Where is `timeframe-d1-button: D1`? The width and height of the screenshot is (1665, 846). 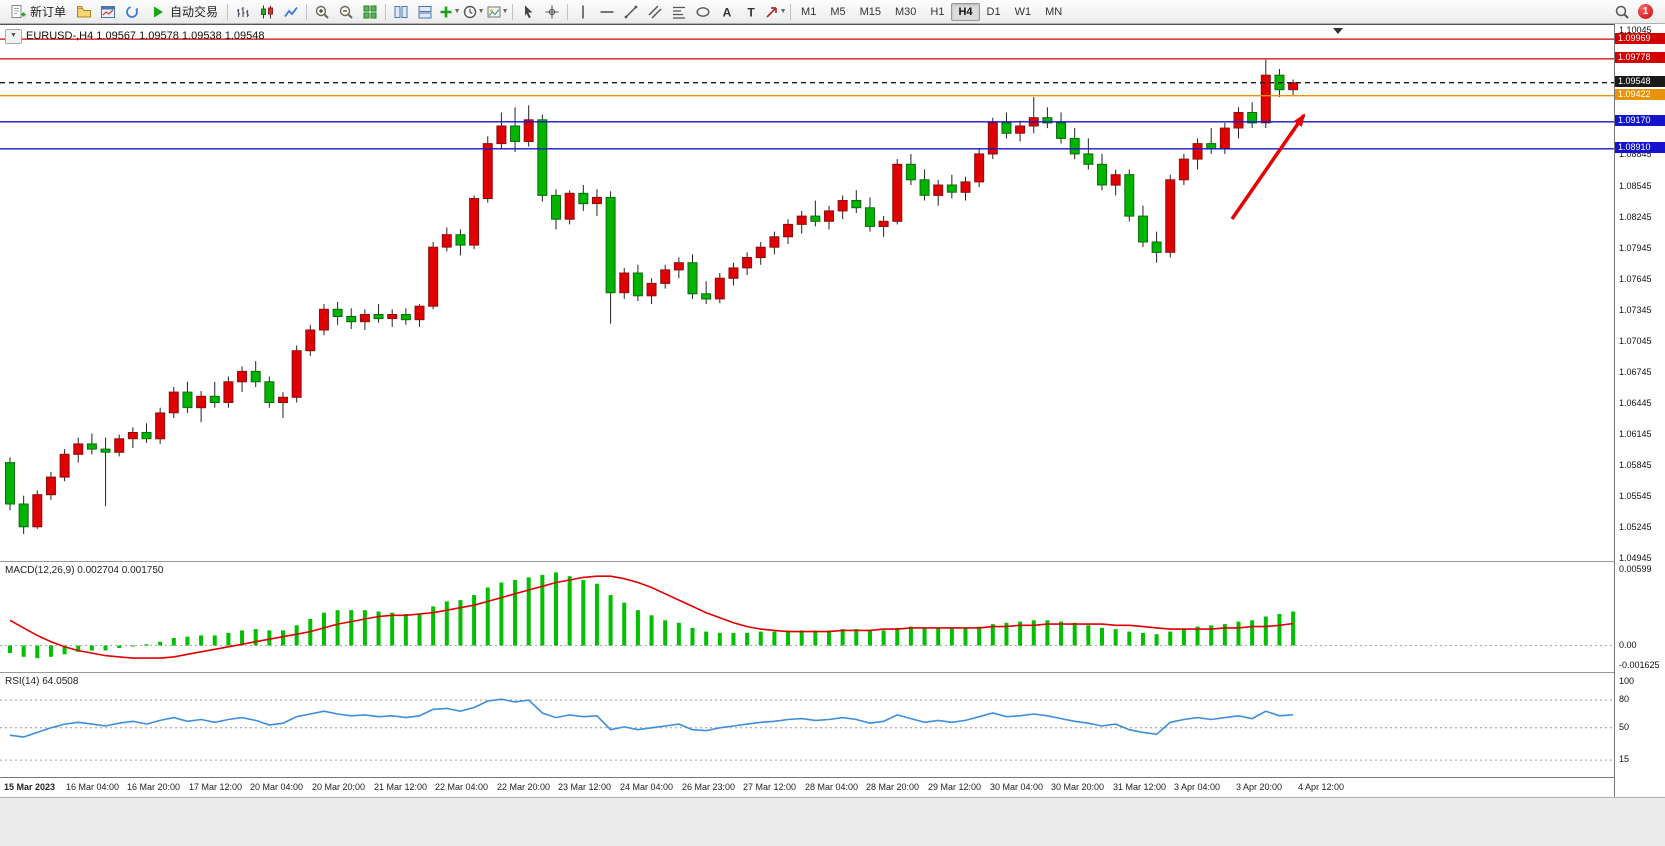 timeframe-d1-button: D1 is located at coordinates (993, 11).